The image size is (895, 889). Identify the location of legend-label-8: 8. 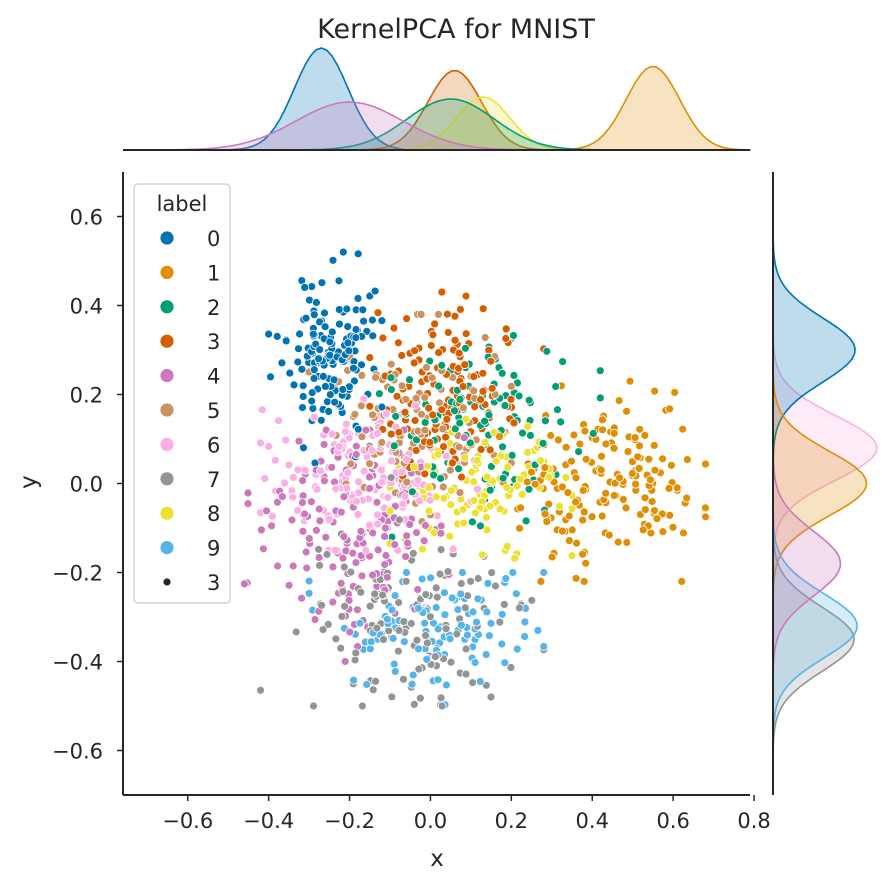
(213, 514).